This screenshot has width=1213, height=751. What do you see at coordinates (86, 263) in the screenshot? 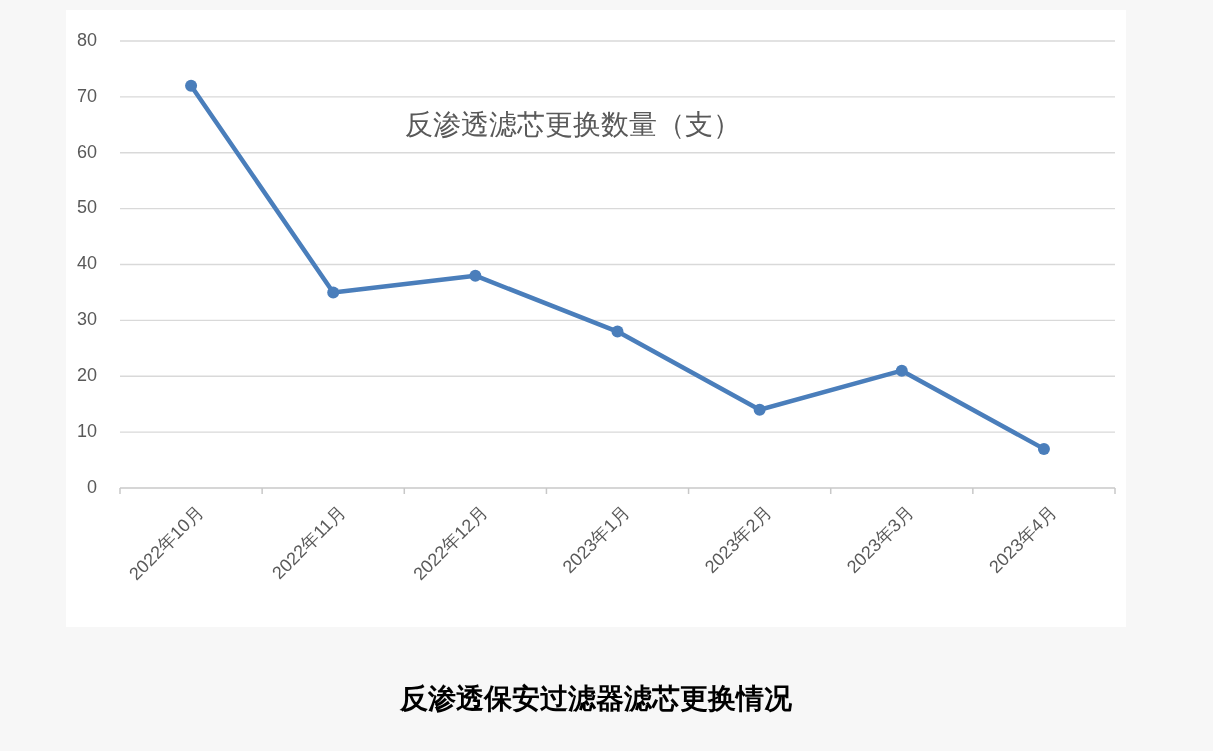
I see `y-tick-label: 40` at bounding box center [86, 263].